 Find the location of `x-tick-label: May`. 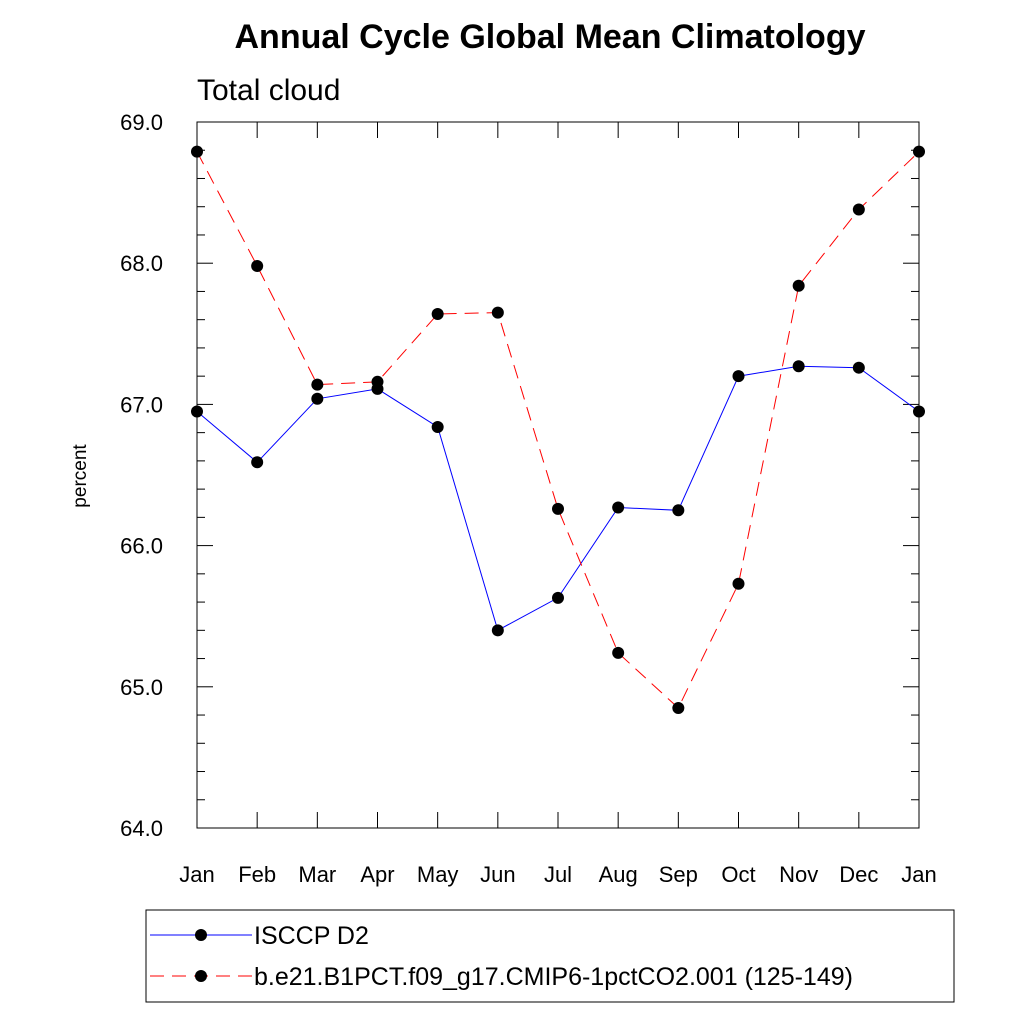

x-tick-label: May is located at coordinates (438, 874).